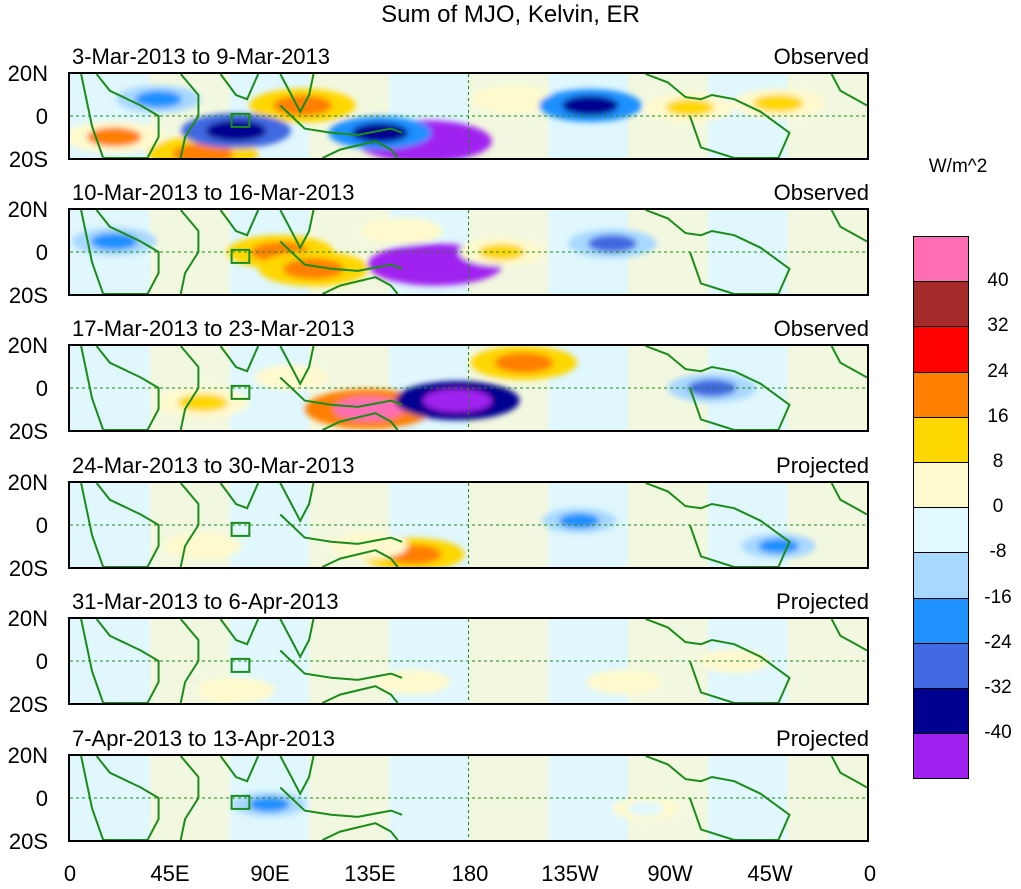  I want to click on panel-date-range: 10-Mar-2013 to 16-Mar-2013, so click(213, 192).